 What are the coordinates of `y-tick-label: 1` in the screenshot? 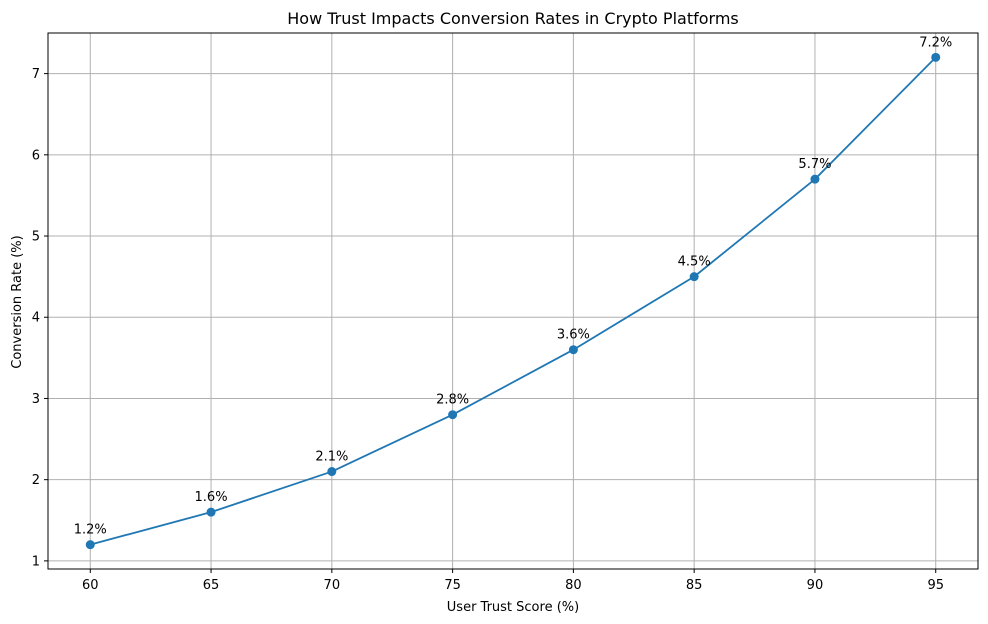 It's located at (36, 561).